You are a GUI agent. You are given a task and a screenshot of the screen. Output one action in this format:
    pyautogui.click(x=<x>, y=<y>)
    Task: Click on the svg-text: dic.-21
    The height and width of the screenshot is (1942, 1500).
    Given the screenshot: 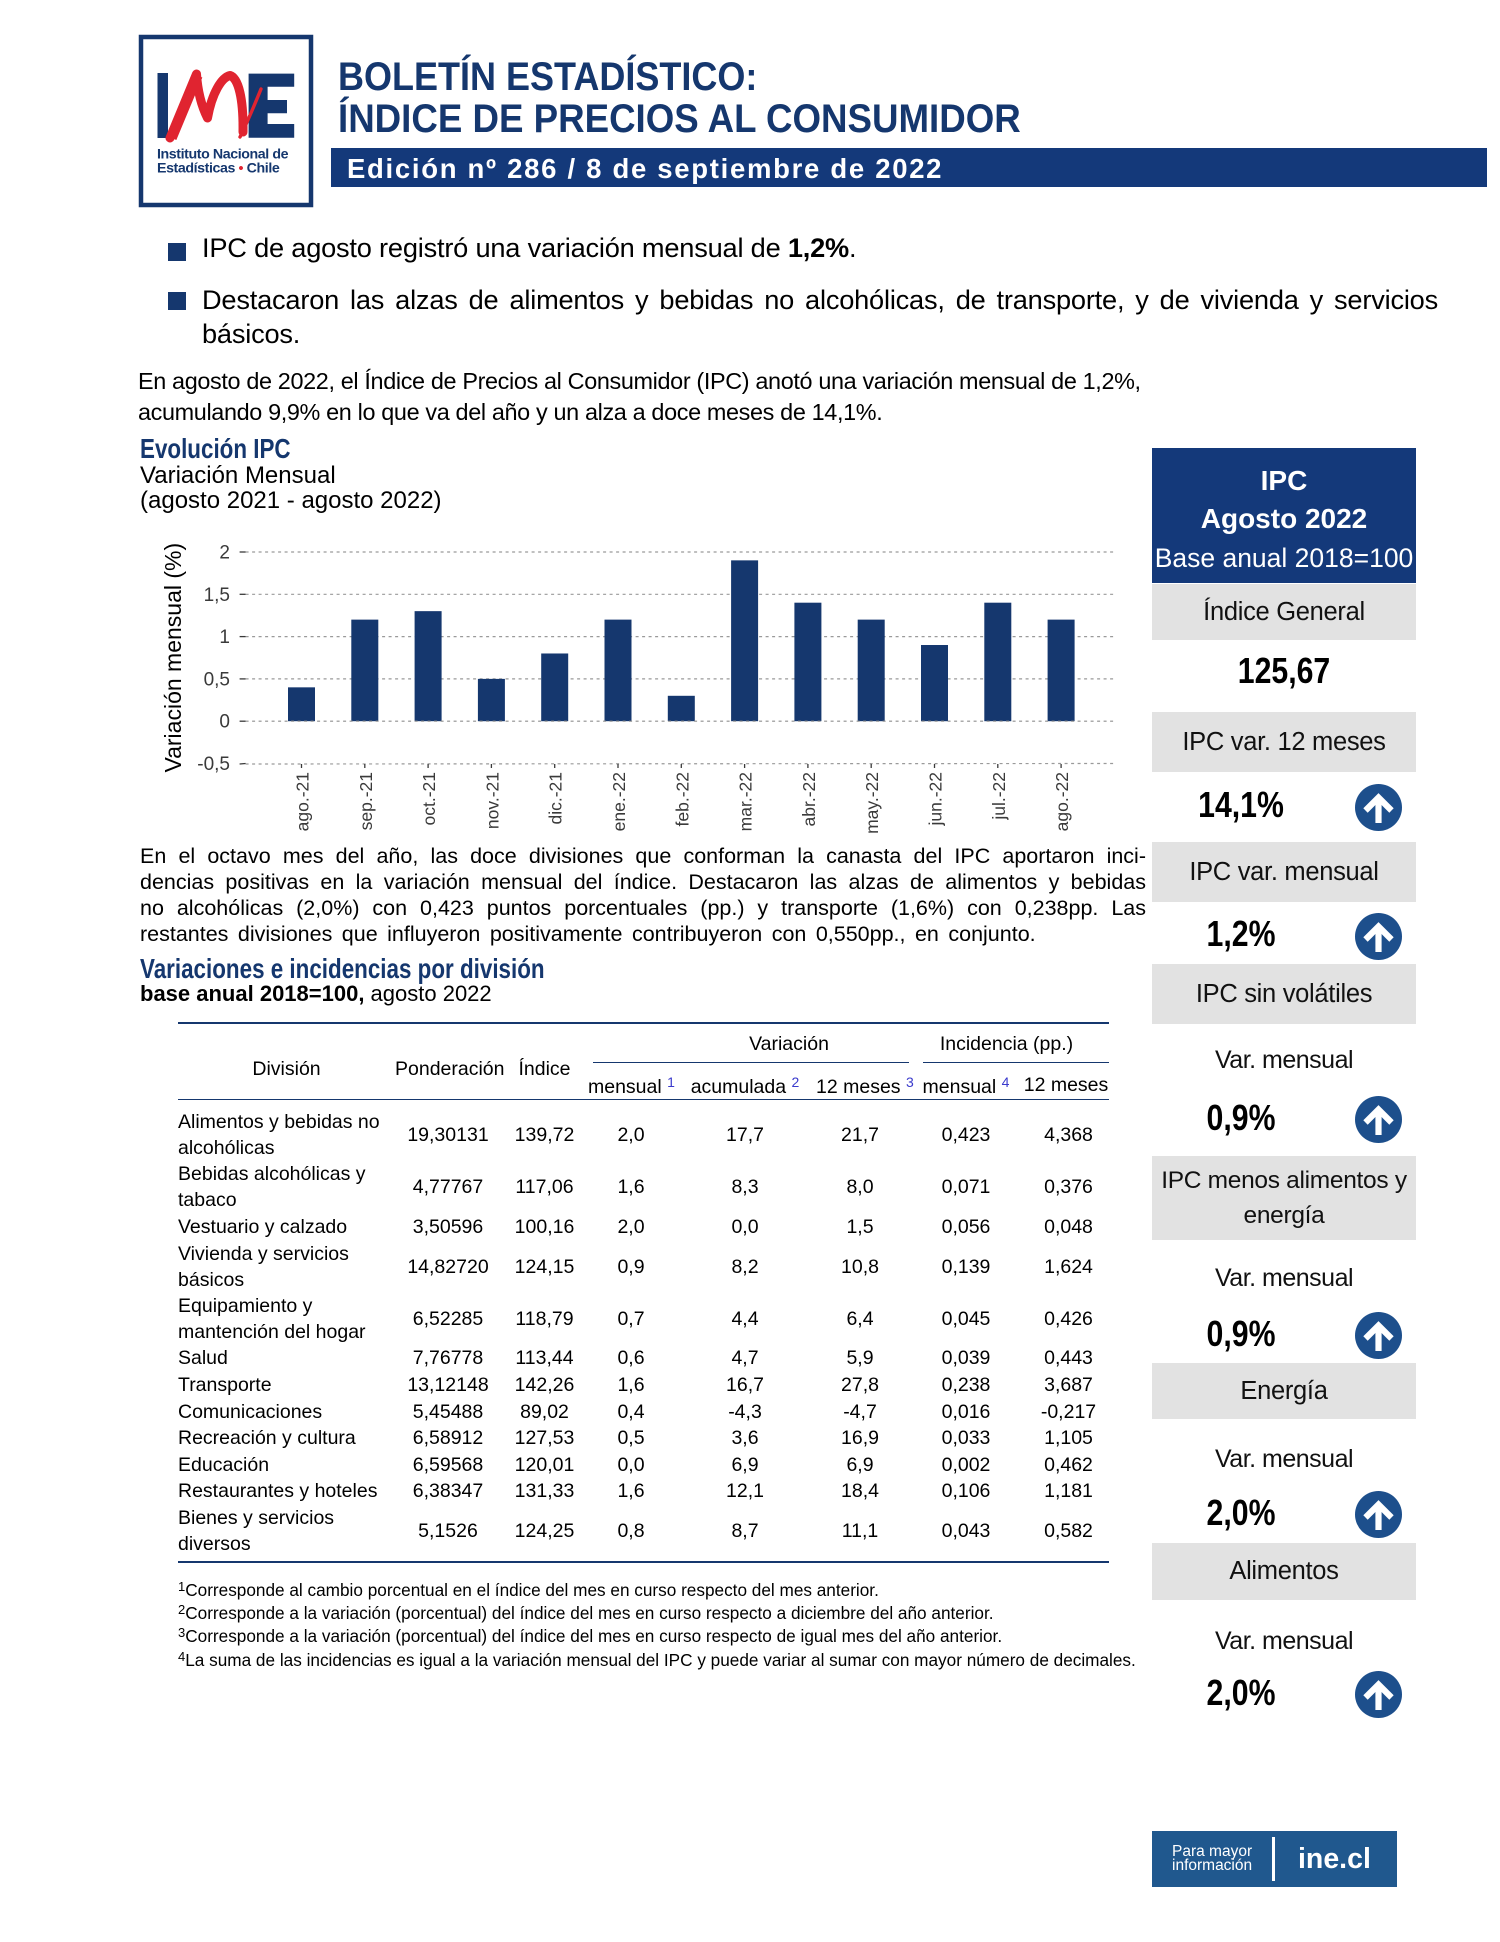 What is the action you would take?
    pyautogui.click(x=556, y=798)
    